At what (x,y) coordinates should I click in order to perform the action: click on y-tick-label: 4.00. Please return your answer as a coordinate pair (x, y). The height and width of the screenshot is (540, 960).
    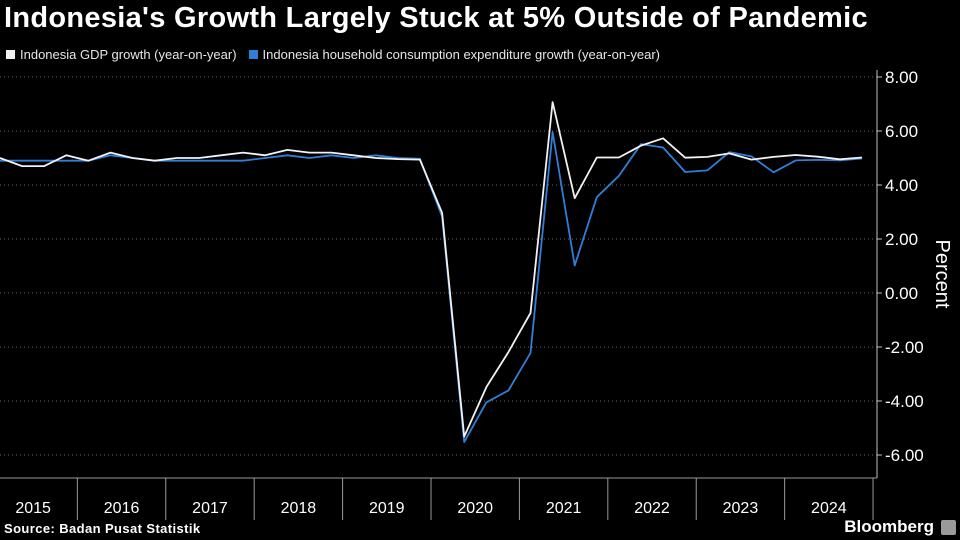
    Looking at the image, I should click on (901, 185).